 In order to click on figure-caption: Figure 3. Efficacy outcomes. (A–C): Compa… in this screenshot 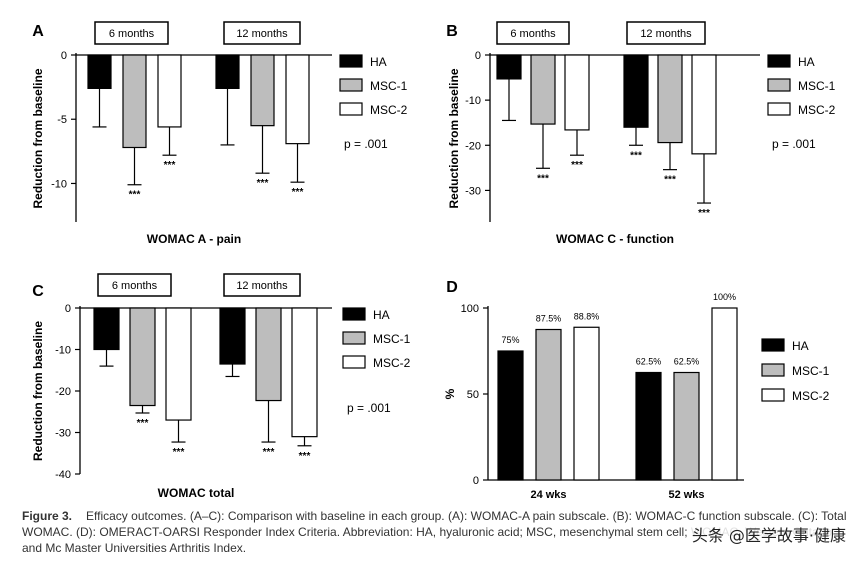, I will do `click(437, 532)`.